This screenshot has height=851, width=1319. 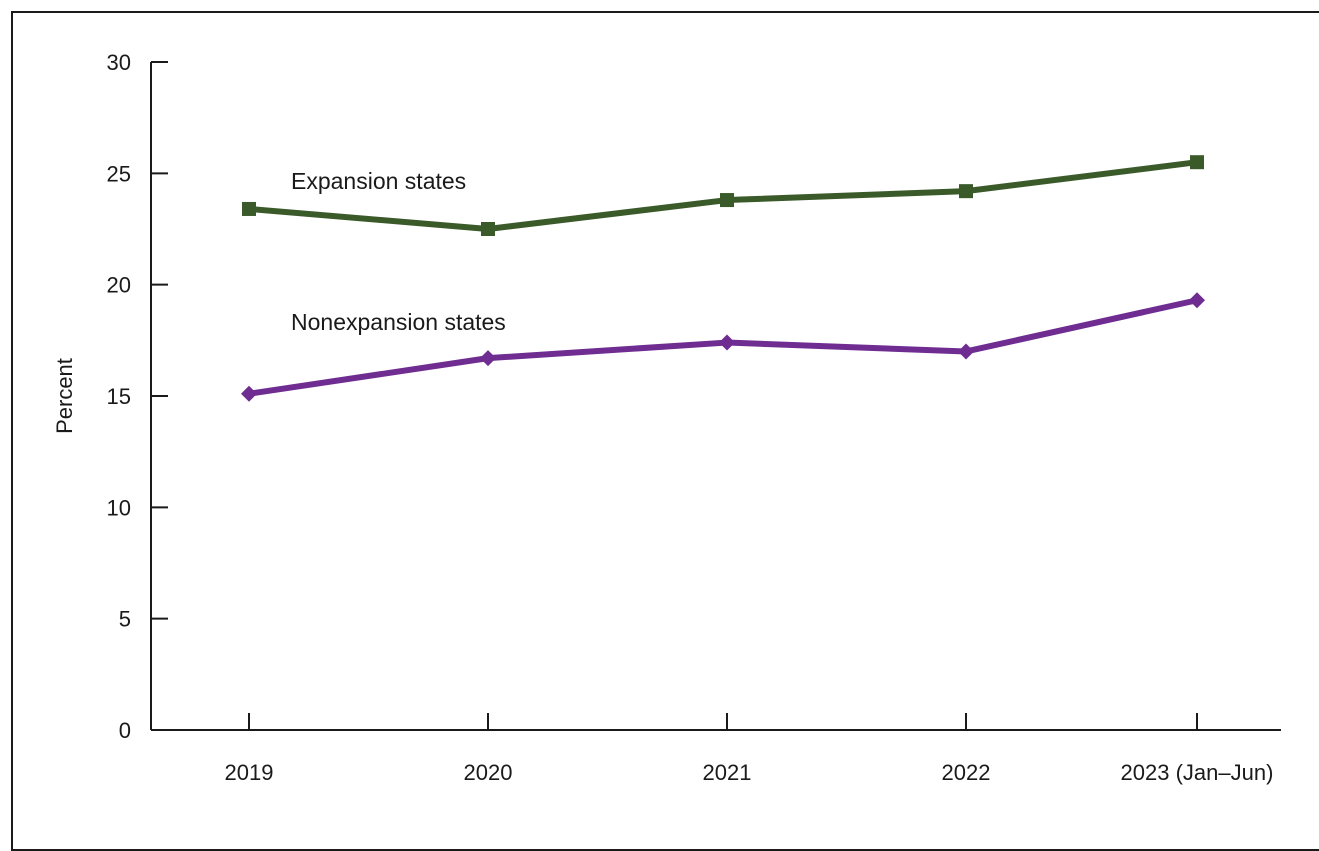 I want to click on y-ticks: 0 5 10 15 20 25 30, so click(x=137, y=396).